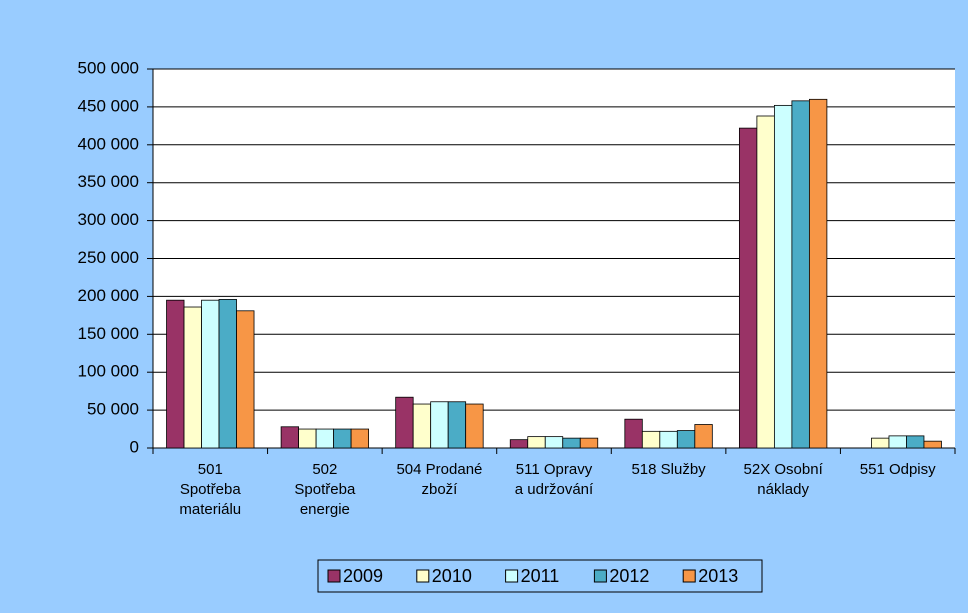  Describe the element at coordinates (363, 576) in the screenshot. I see `legend-label: 2009` at that location.